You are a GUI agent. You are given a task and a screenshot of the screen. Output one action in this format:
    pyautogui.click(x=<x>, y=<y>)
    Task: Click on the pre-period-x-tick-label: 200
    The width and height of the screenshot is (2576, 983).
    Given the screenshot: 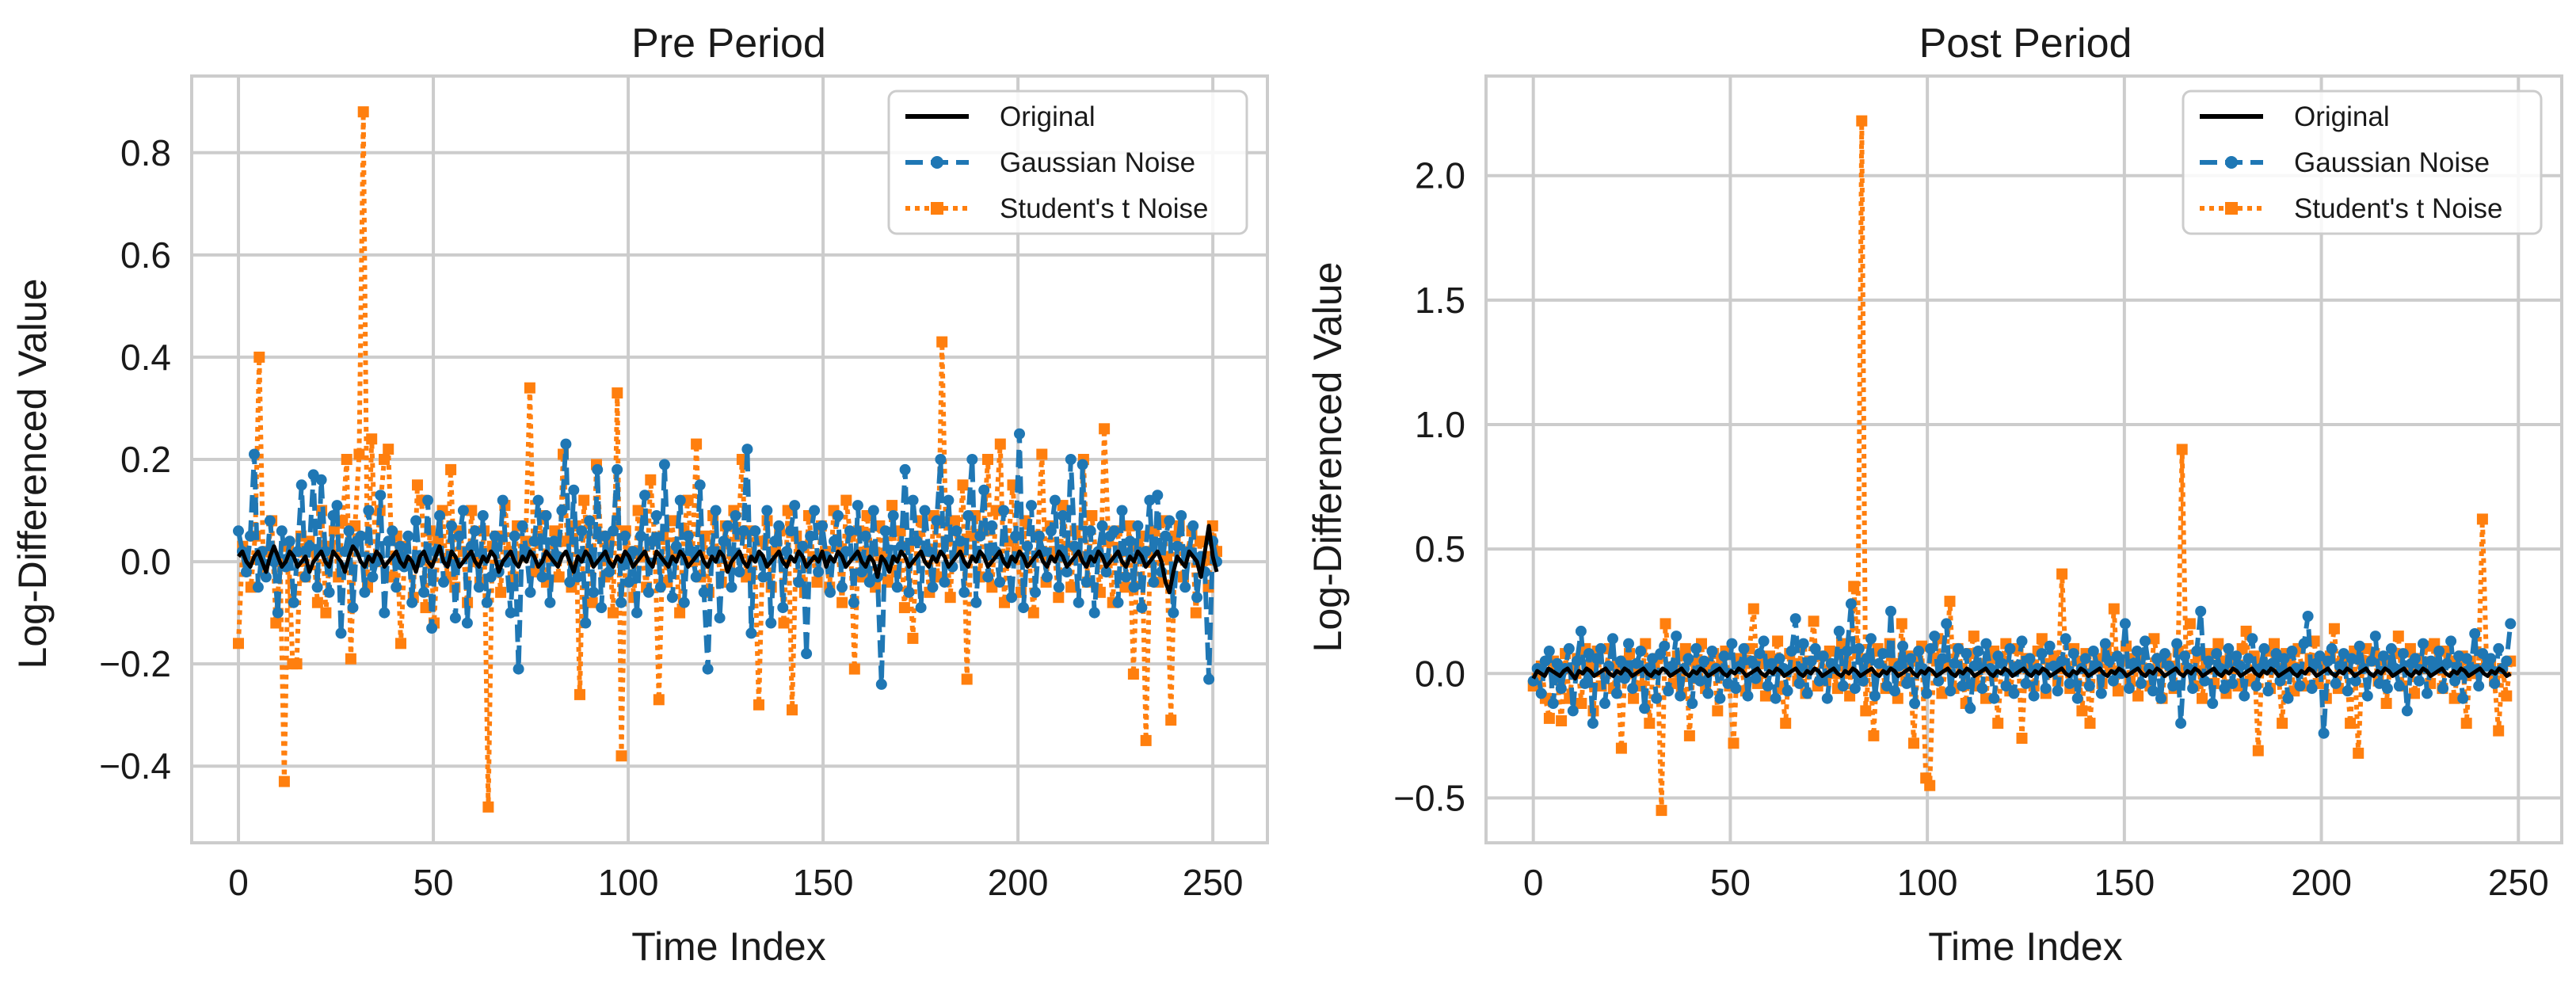 What is the action you would take?
    pyautogui.click(x=1019, y=882)
    